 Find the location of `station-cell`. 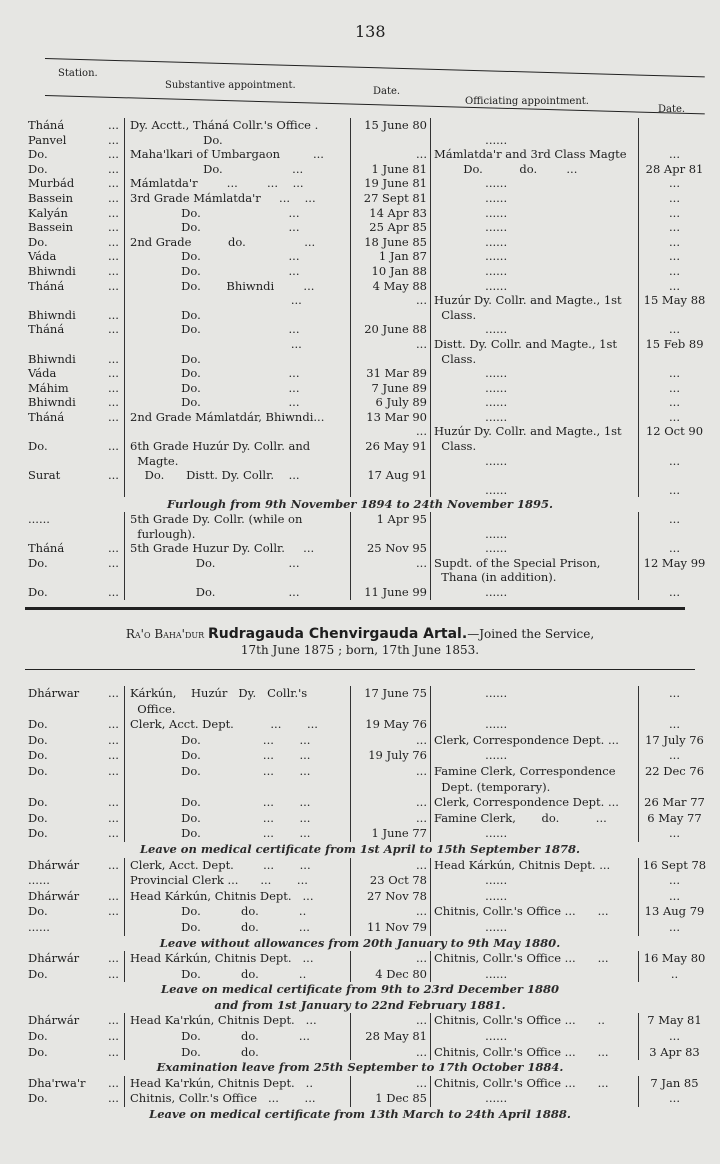

station-cell is located at coordinates (75, 788).